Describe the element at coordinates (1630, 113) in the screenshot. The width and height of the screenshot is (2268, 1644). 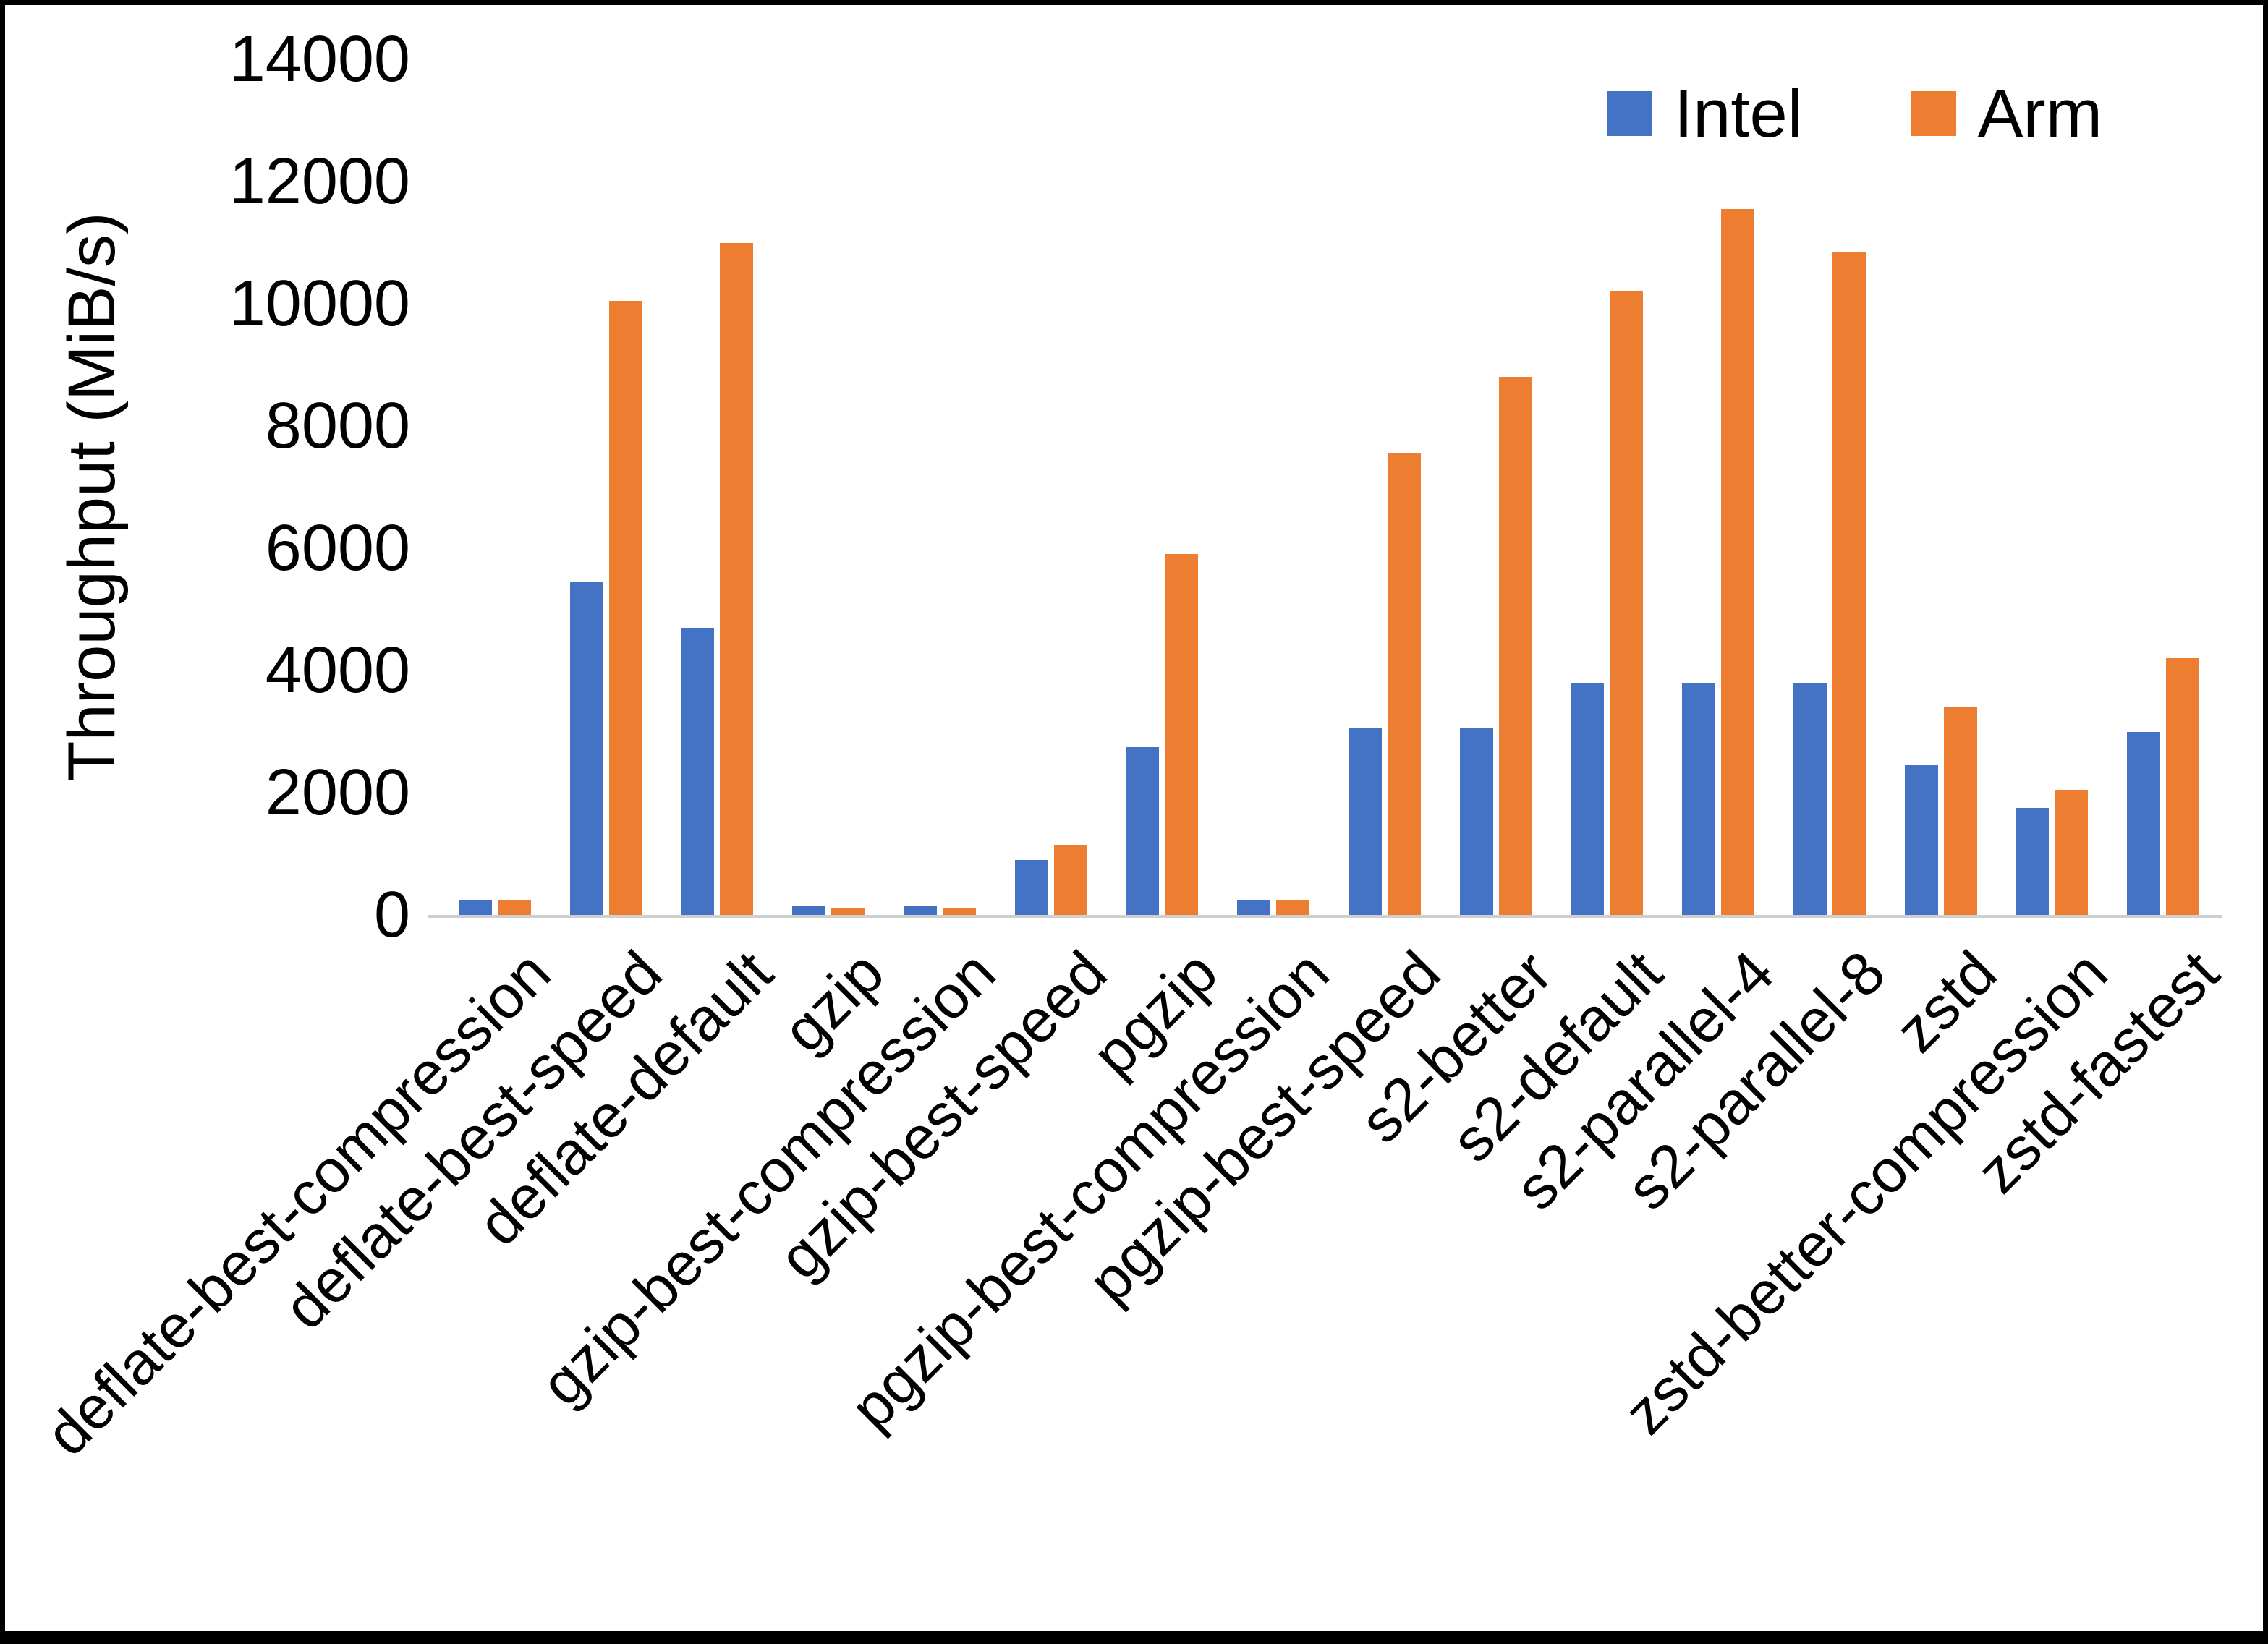
I see `legend-swatch-intel` at that location.